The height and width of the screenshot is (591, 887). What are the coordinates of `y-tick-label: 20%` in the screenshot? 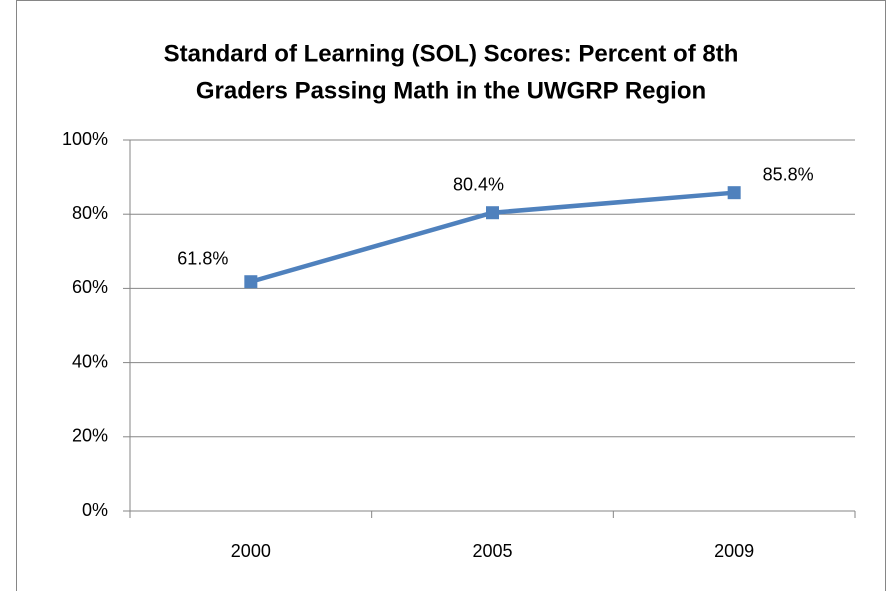 It's located at (90, 436).